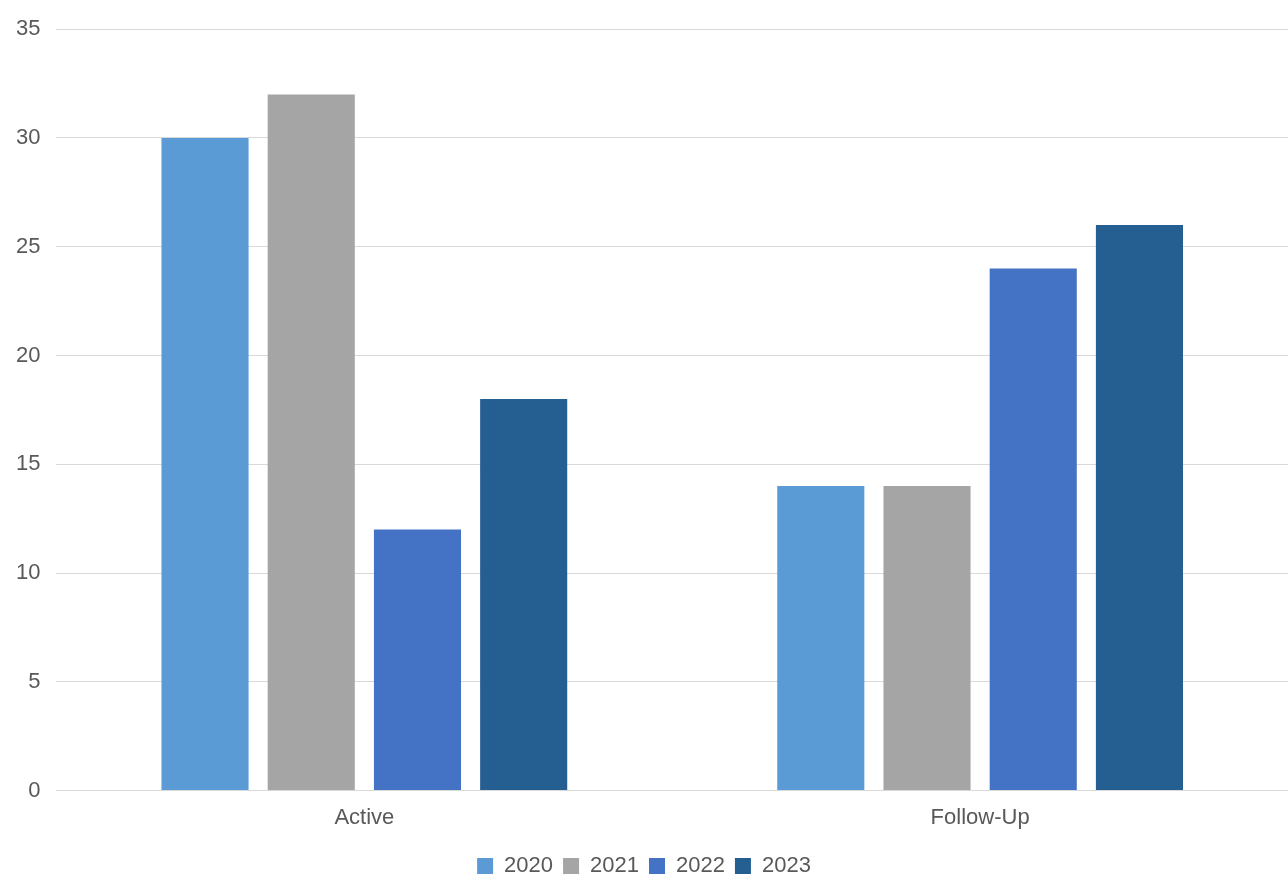 The image size is (1288, 887). Describe the element at coordinates (615, 865) in the screenshot. I see `legend-label: 2021` at that location.